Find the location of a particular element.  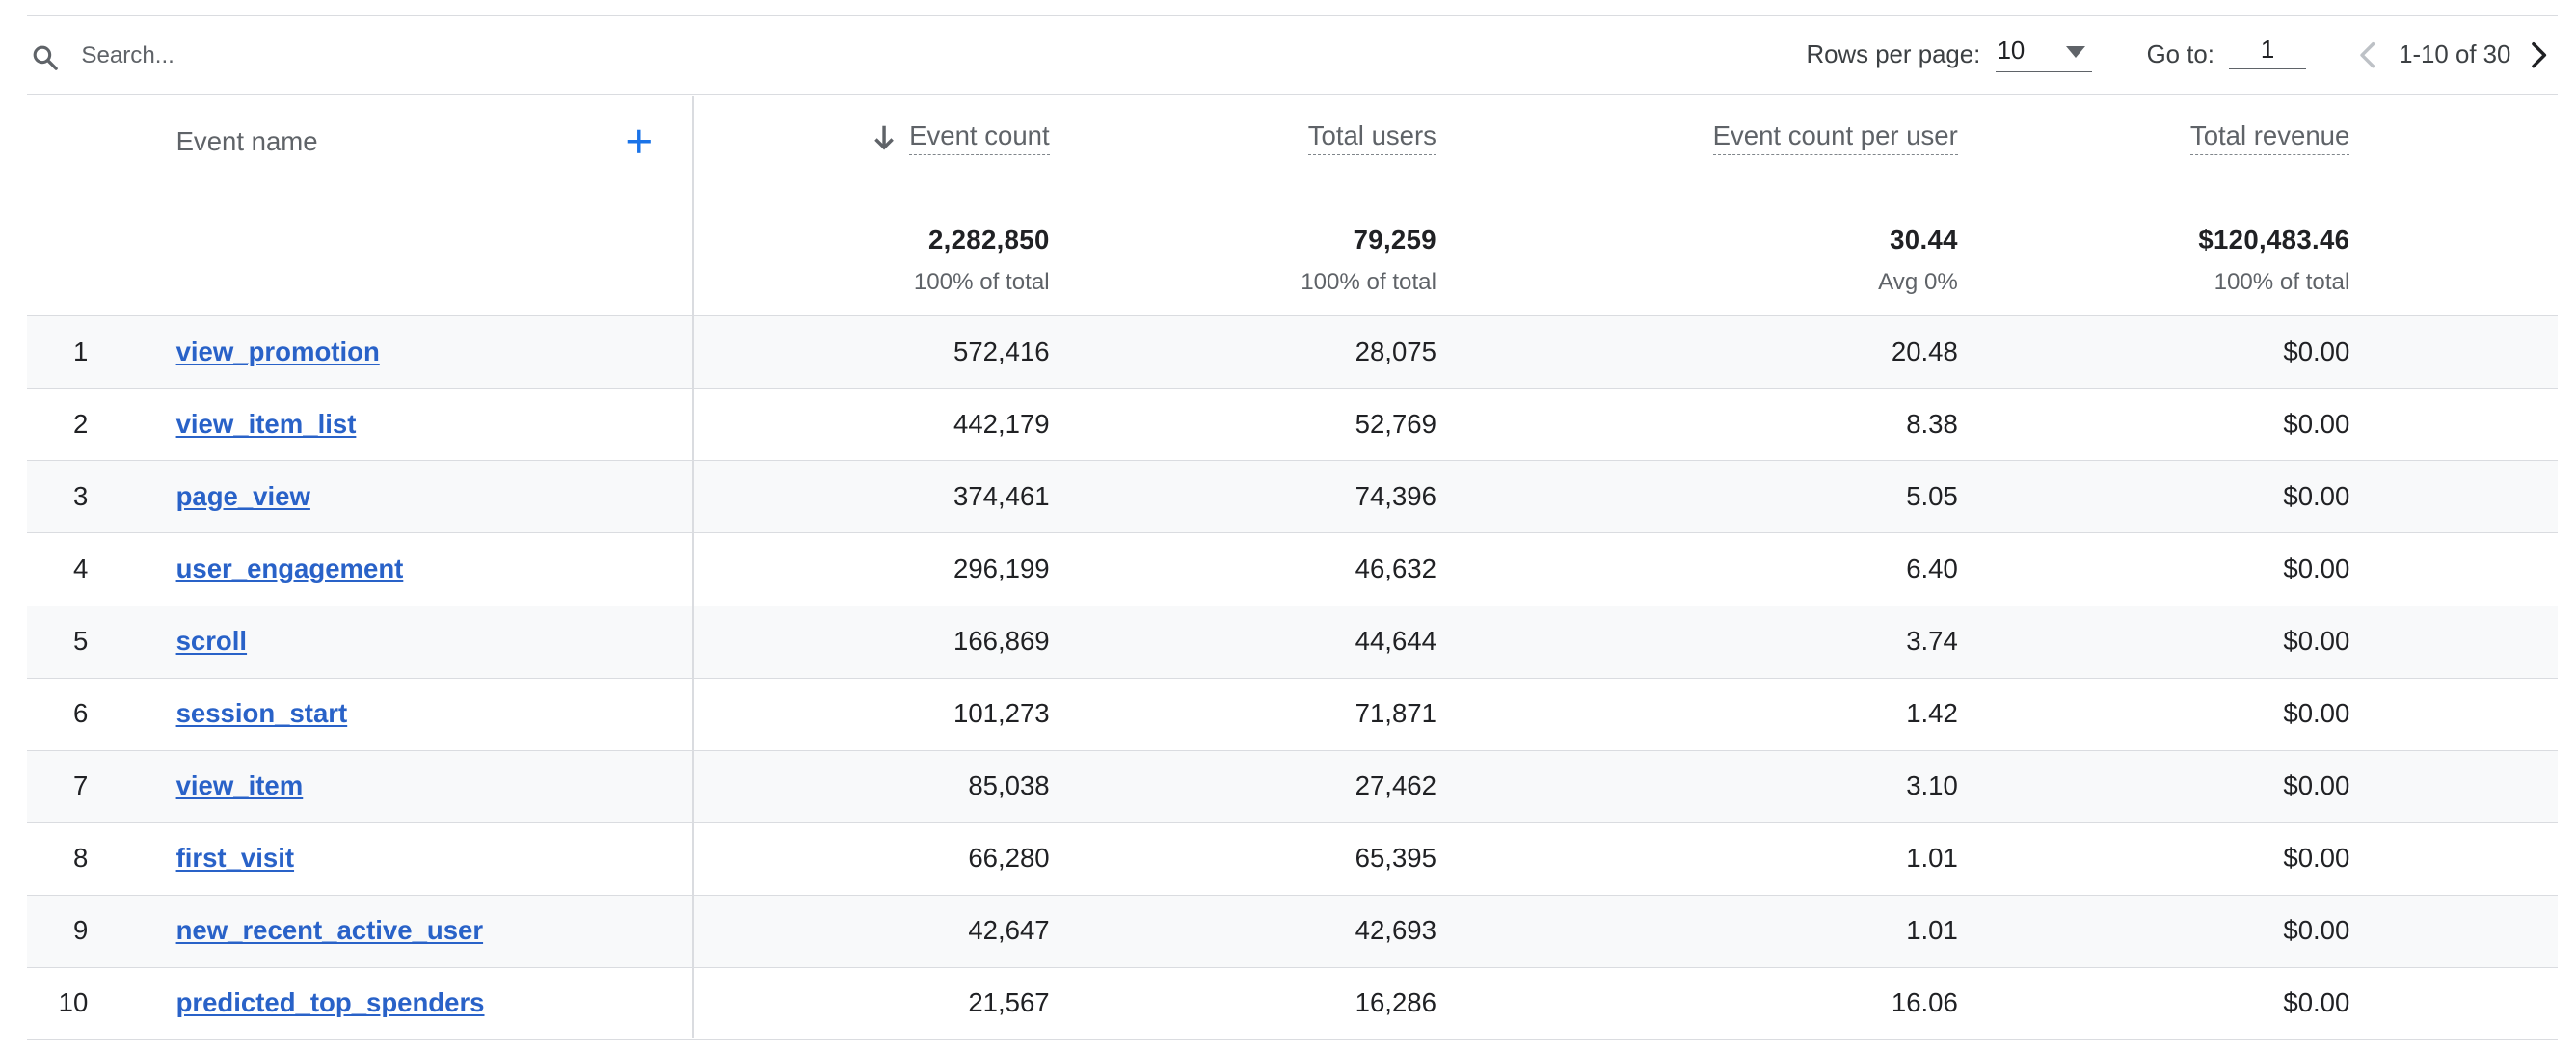

row-number: 9 is located at coordinates (80, 930).